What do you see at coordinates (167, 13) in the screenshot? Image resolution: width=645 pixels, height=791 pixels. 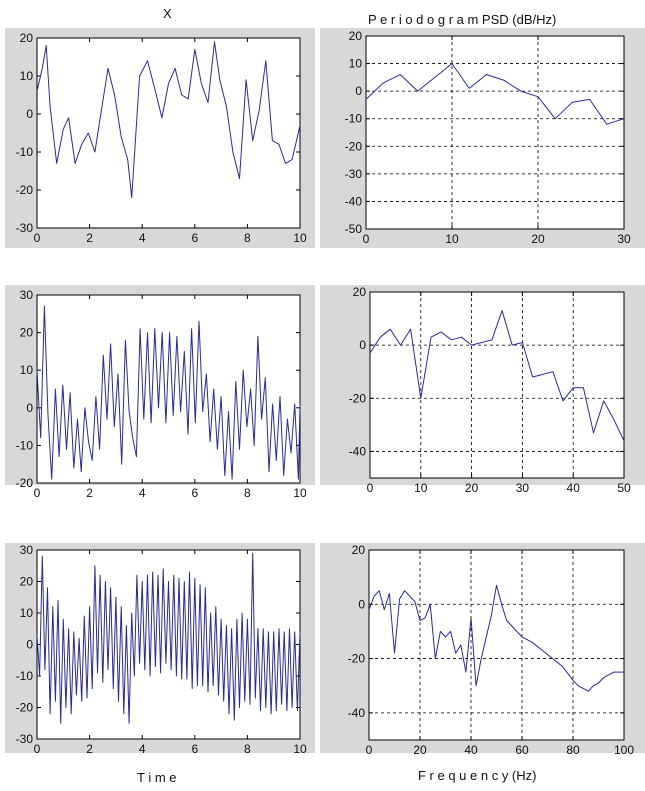 I see `left-column-title: X` at bounding box center [167, 13].